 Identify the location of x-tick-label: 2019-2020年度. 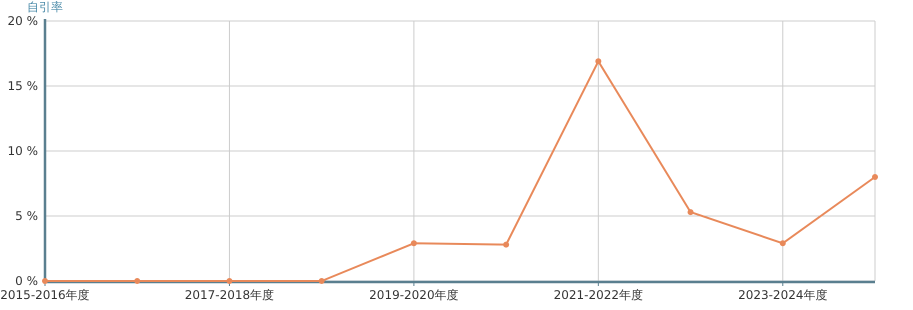
(414, 295).